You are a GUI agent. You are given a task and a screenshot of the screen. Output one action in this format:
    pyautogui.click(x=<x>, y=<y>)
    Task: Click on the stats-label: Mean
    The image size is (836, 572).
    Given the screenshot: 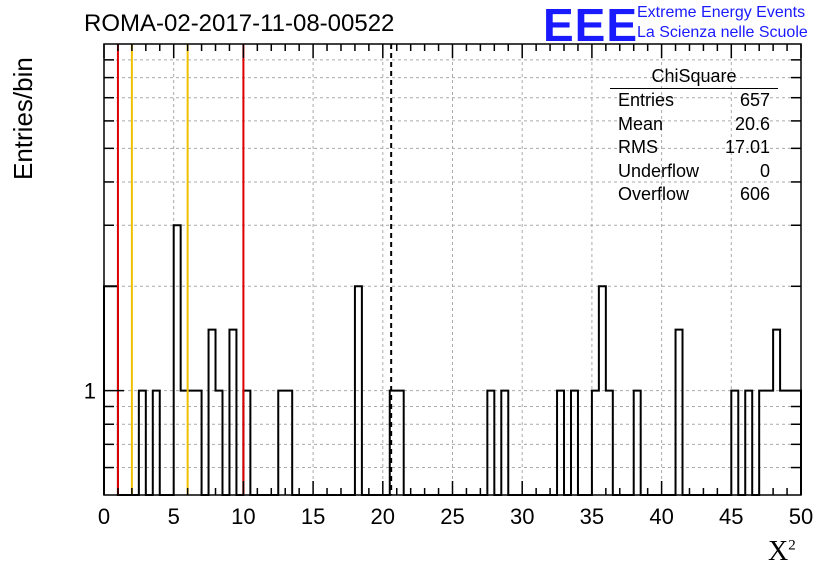 What is the action you would take?
    pyautogui.click(x=641, y=123)
    